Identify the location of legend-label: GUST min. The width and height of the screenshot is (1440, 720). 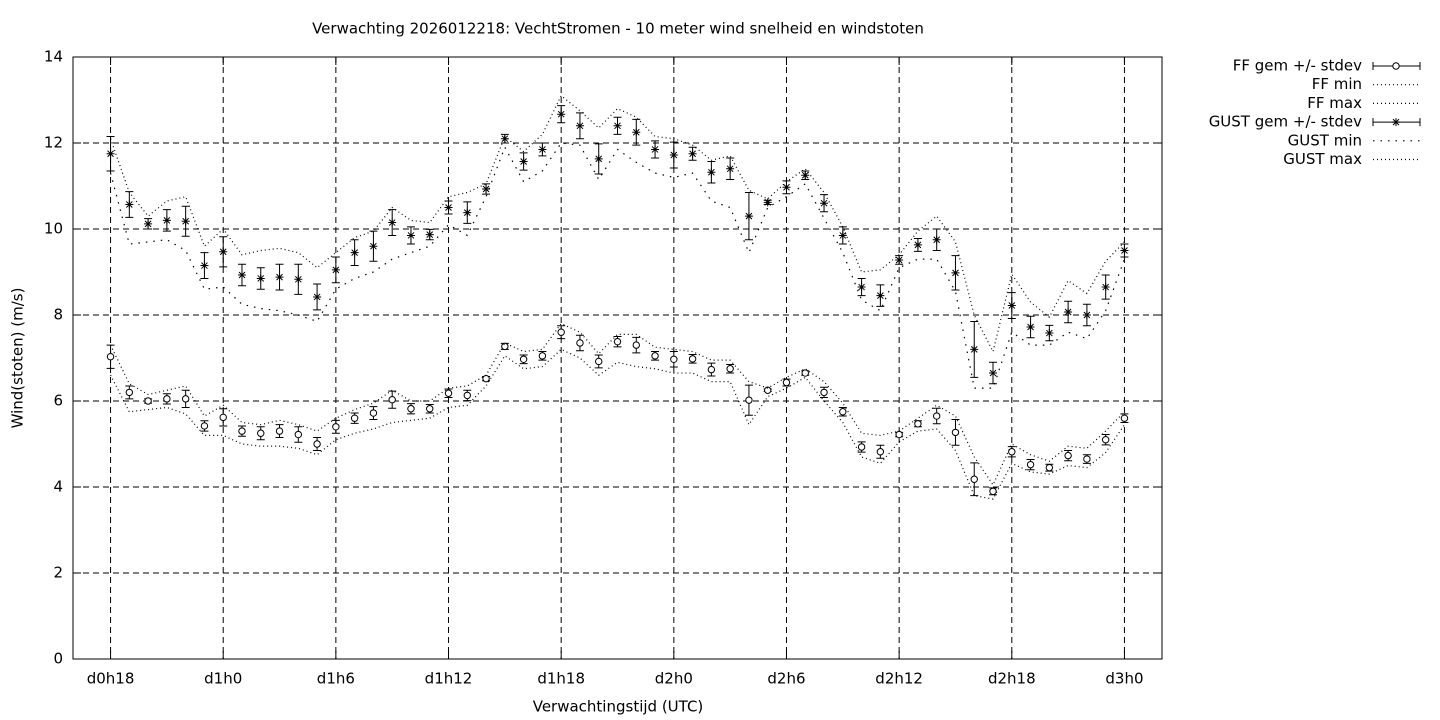
(1325, 140).